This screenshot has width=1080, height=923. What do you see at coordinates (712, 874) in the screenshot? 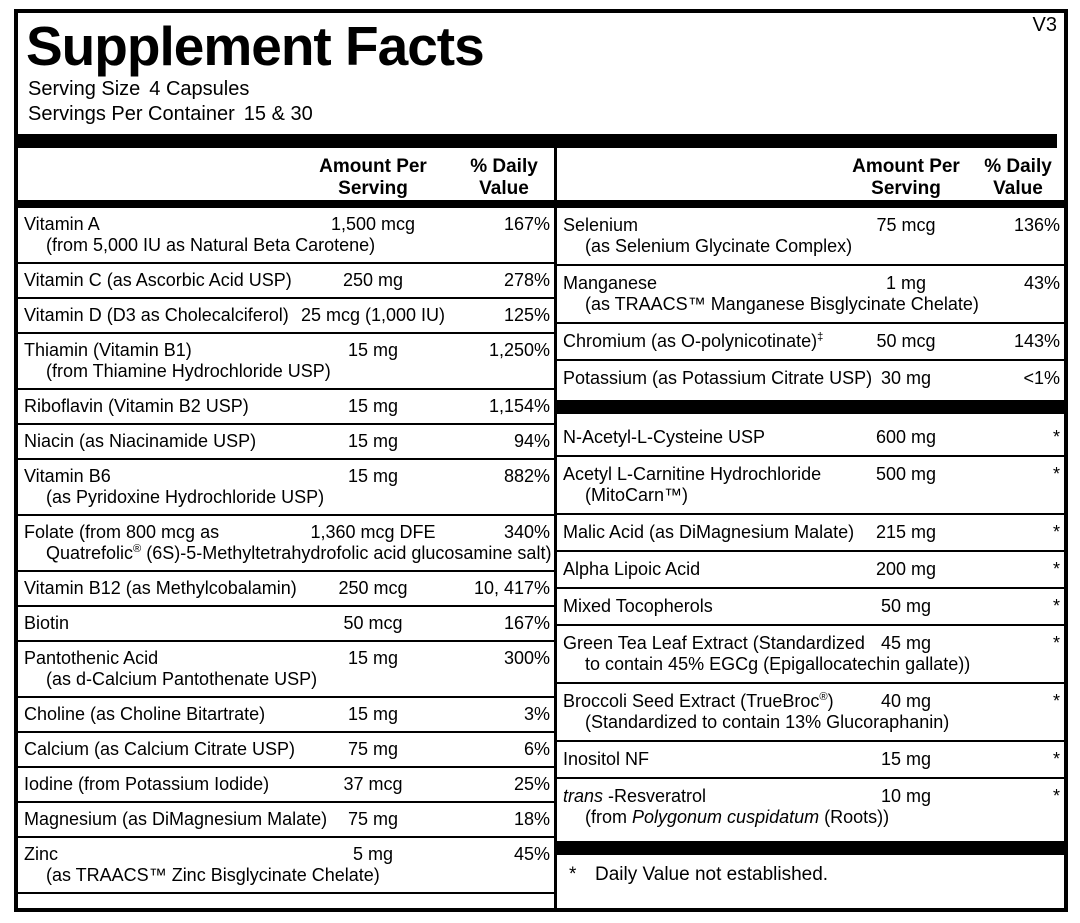
I see `footnote-text: Daily Value not established.` at bounding box center [712, 874].